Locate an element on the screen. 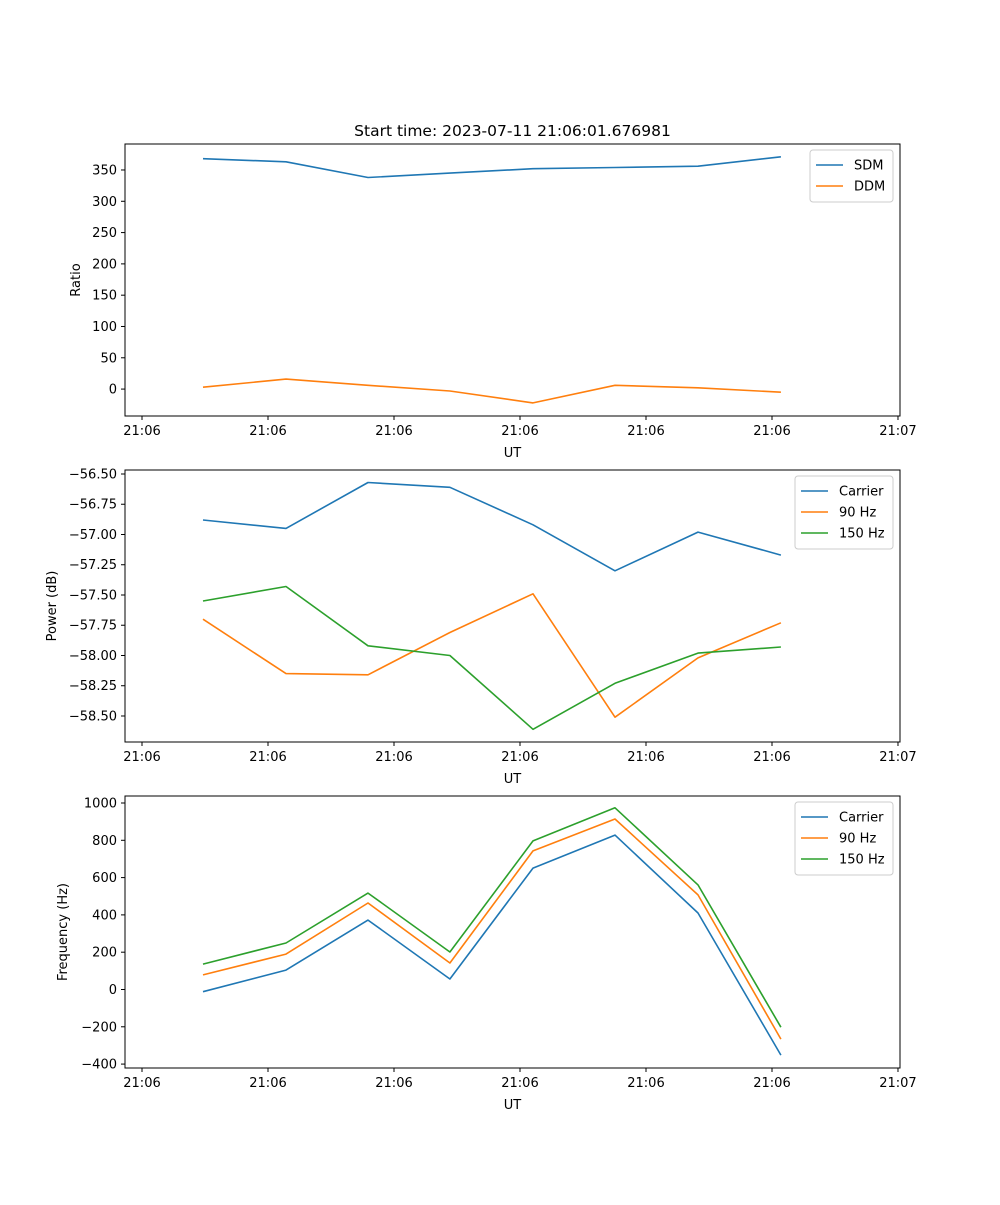 The height and width of the screenshot is (1205, 1000). y-tick-label: −57.75 is located at coordinates (93, 626).